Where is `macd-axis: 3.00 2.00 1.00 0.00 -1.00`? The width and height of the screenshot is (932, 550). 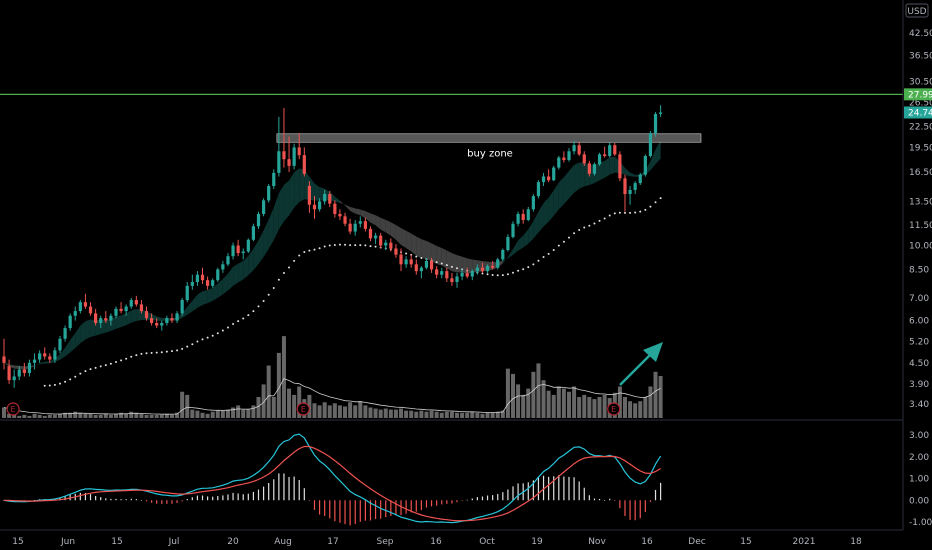 macd-axis: 3.00 2.00 1.00 0.00 -1.00 is located at coordinates (920, 479).